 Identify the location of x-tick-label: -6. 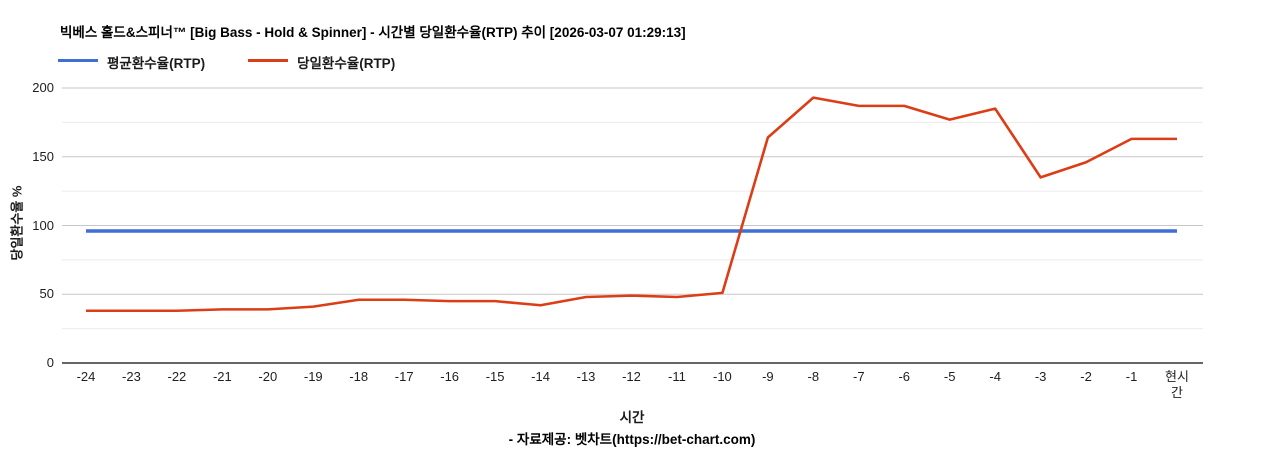
(904, 376).